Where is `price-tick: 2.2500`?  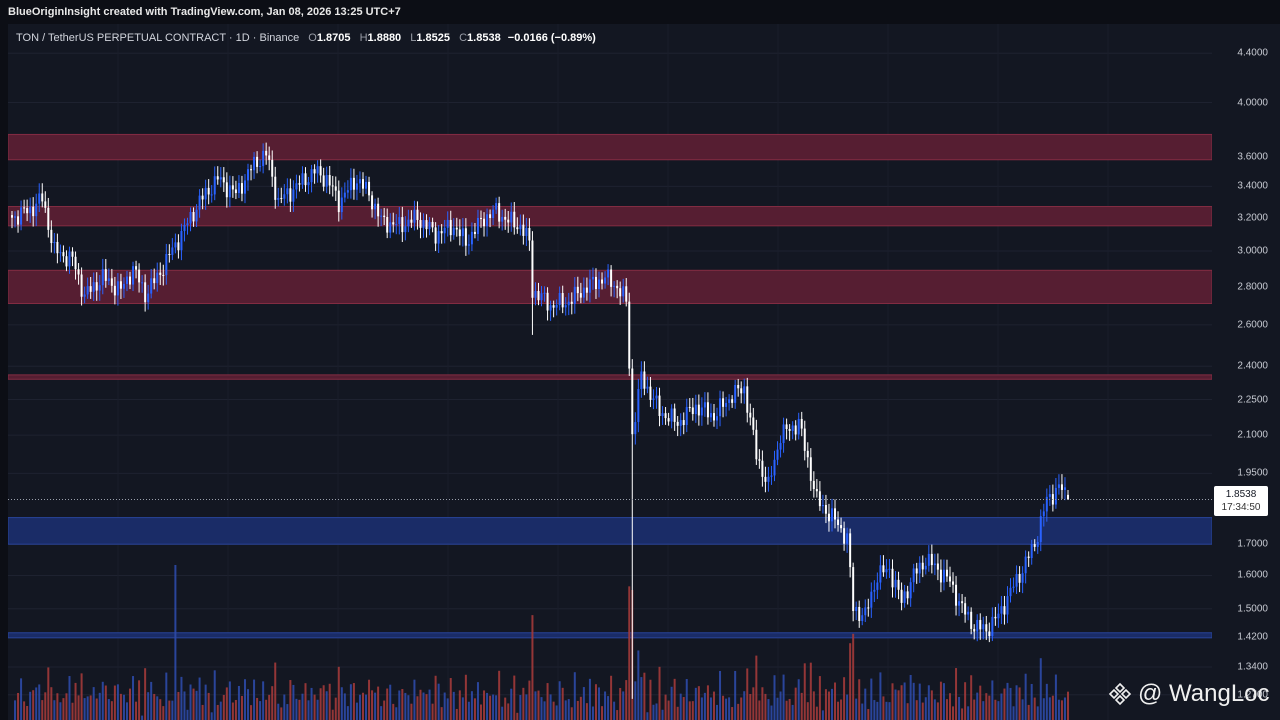 price-tick: 2.2500 is located at coordinates (1252, 399).